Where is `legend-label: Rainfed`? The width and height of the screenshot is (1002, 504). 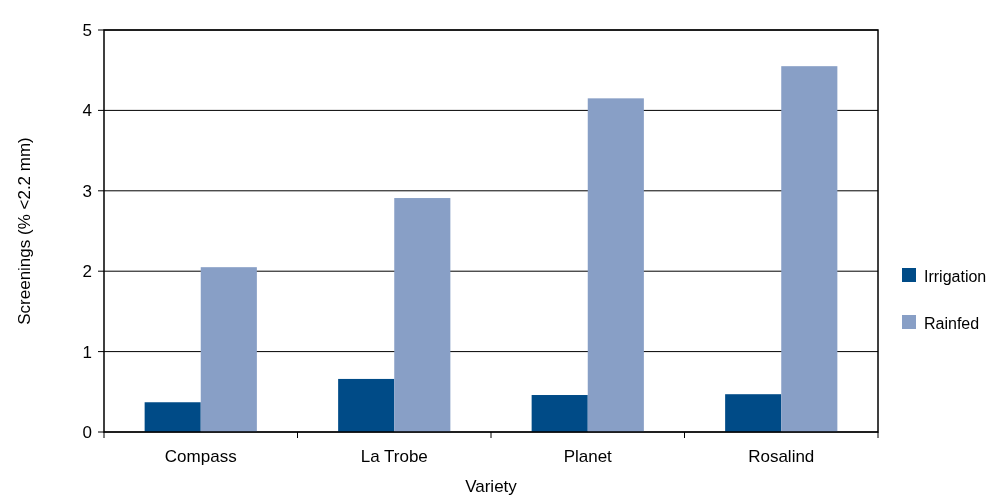
legend-label: Rainfed is located at coordinates (952, 323).